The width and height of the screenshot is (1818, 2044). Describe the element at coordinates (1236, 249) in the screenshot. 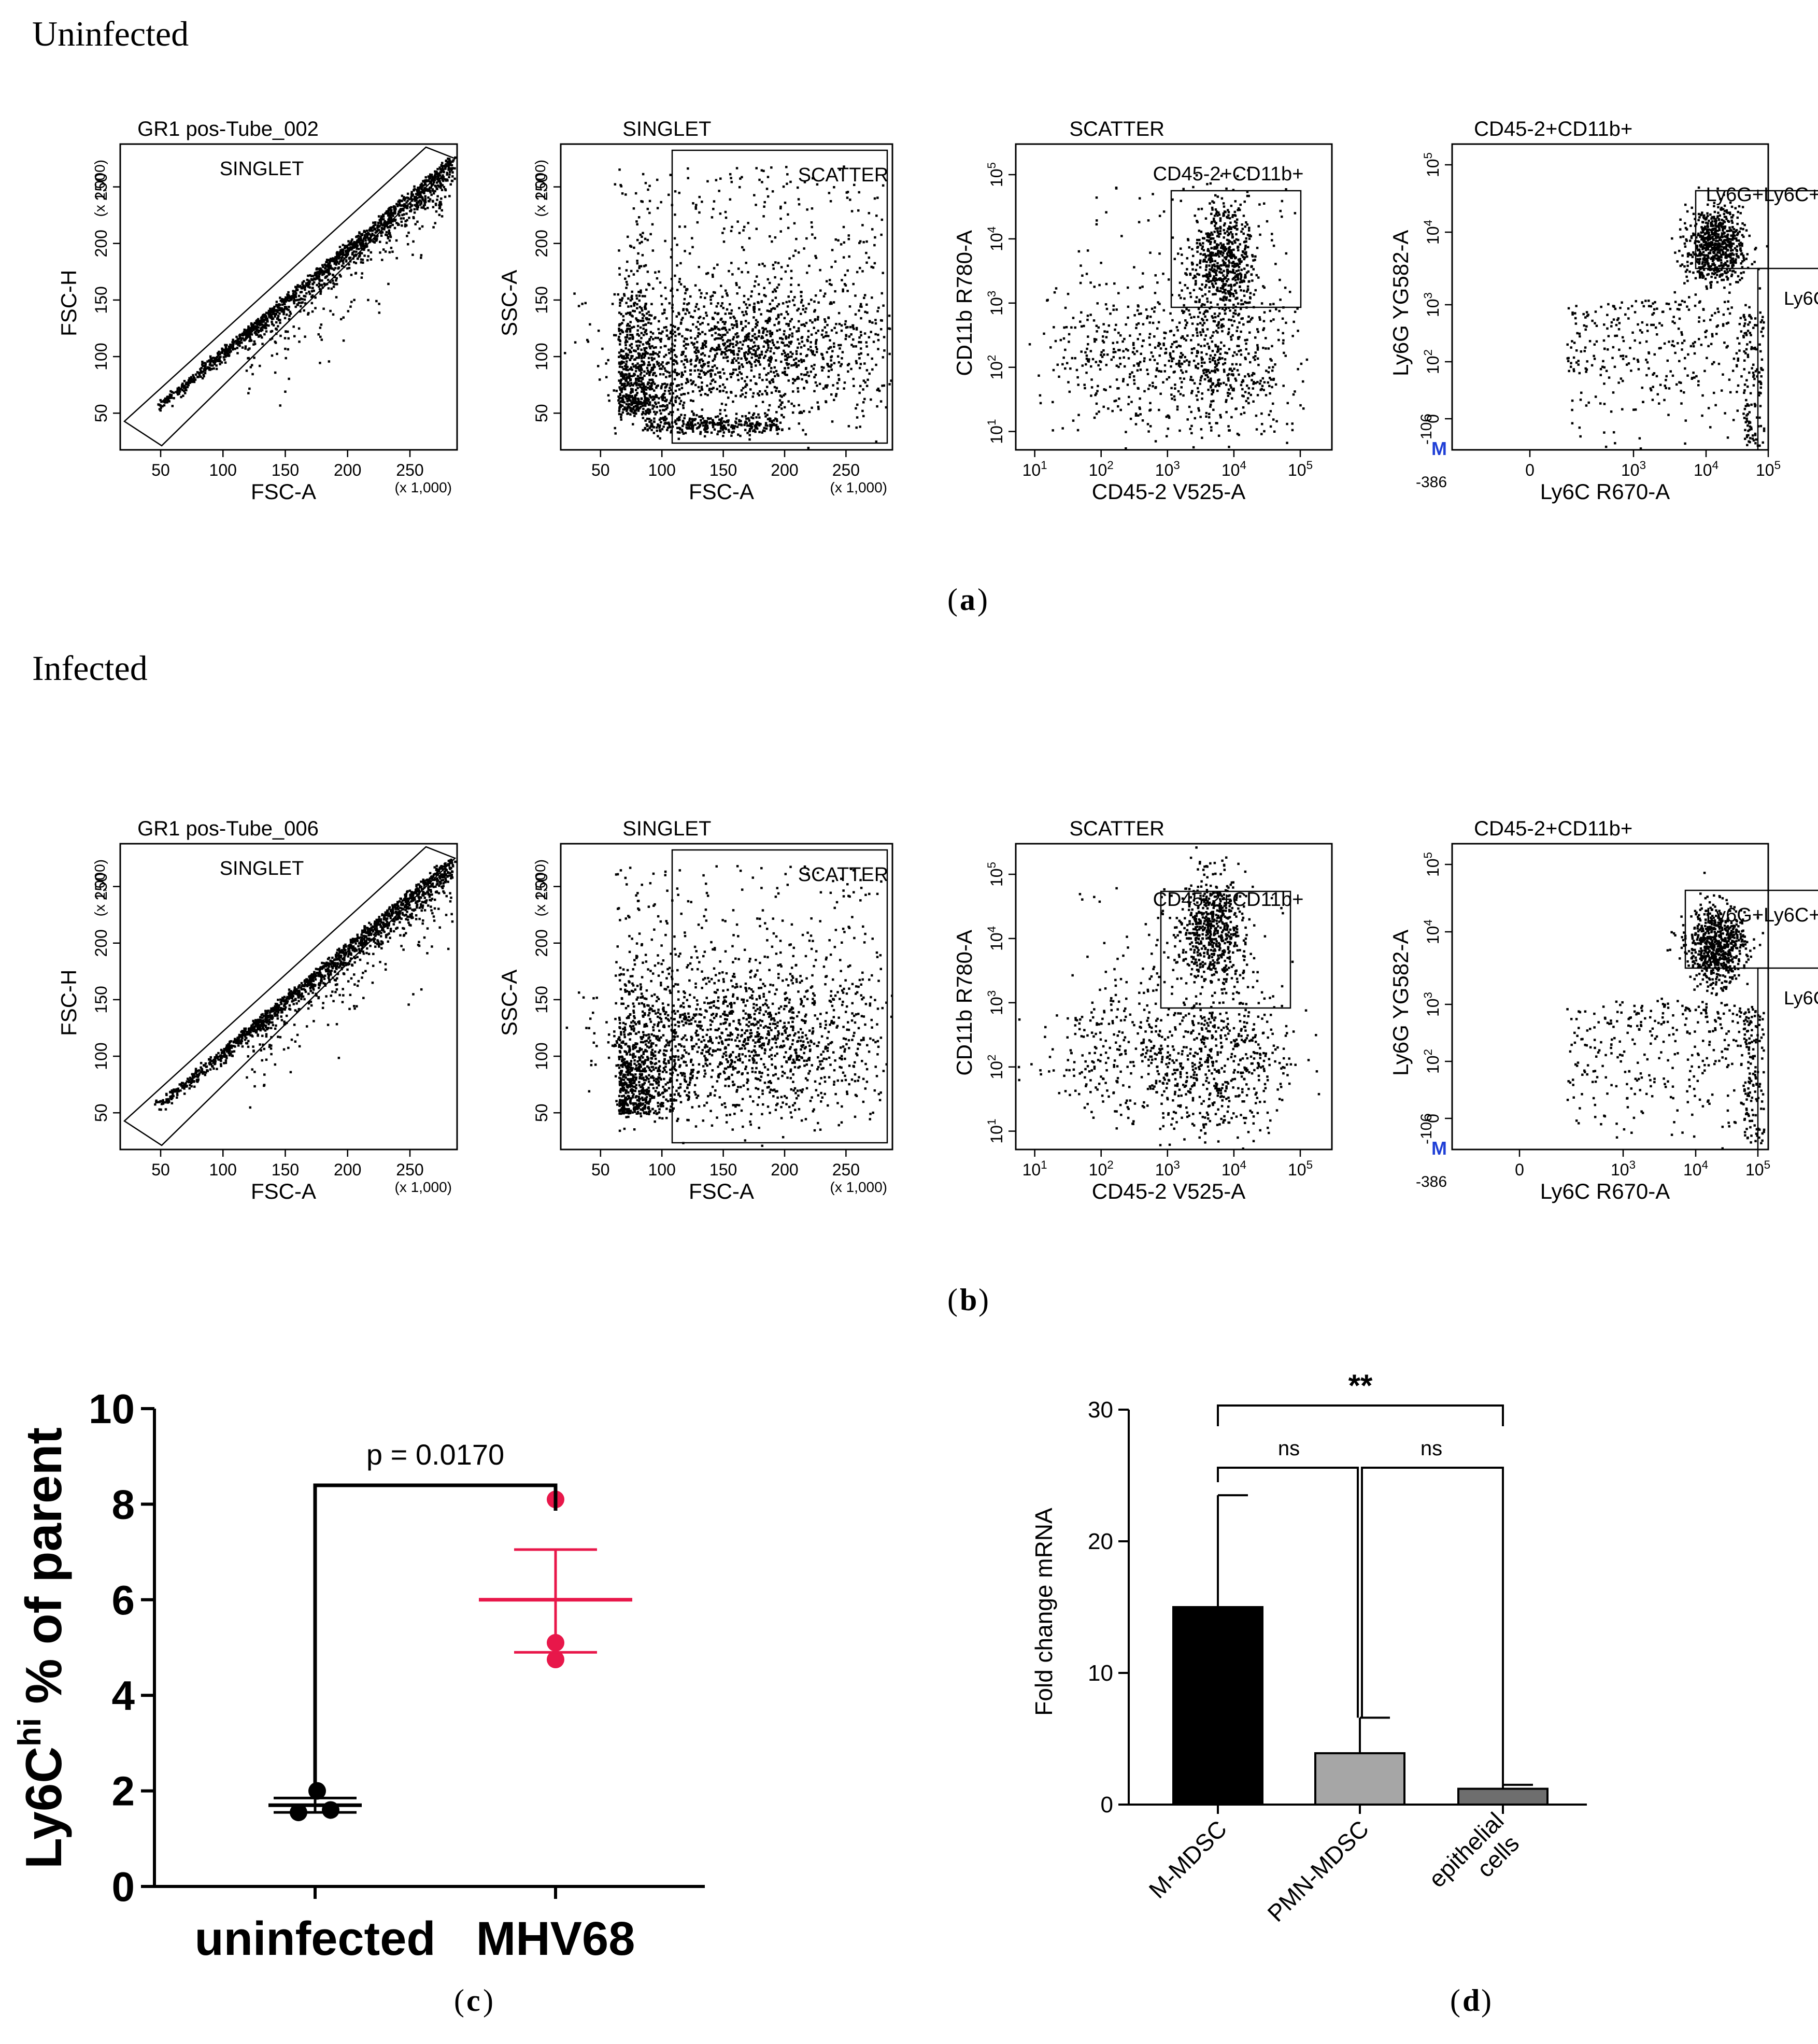

I see `cd45-cd11b-gate` at that location.